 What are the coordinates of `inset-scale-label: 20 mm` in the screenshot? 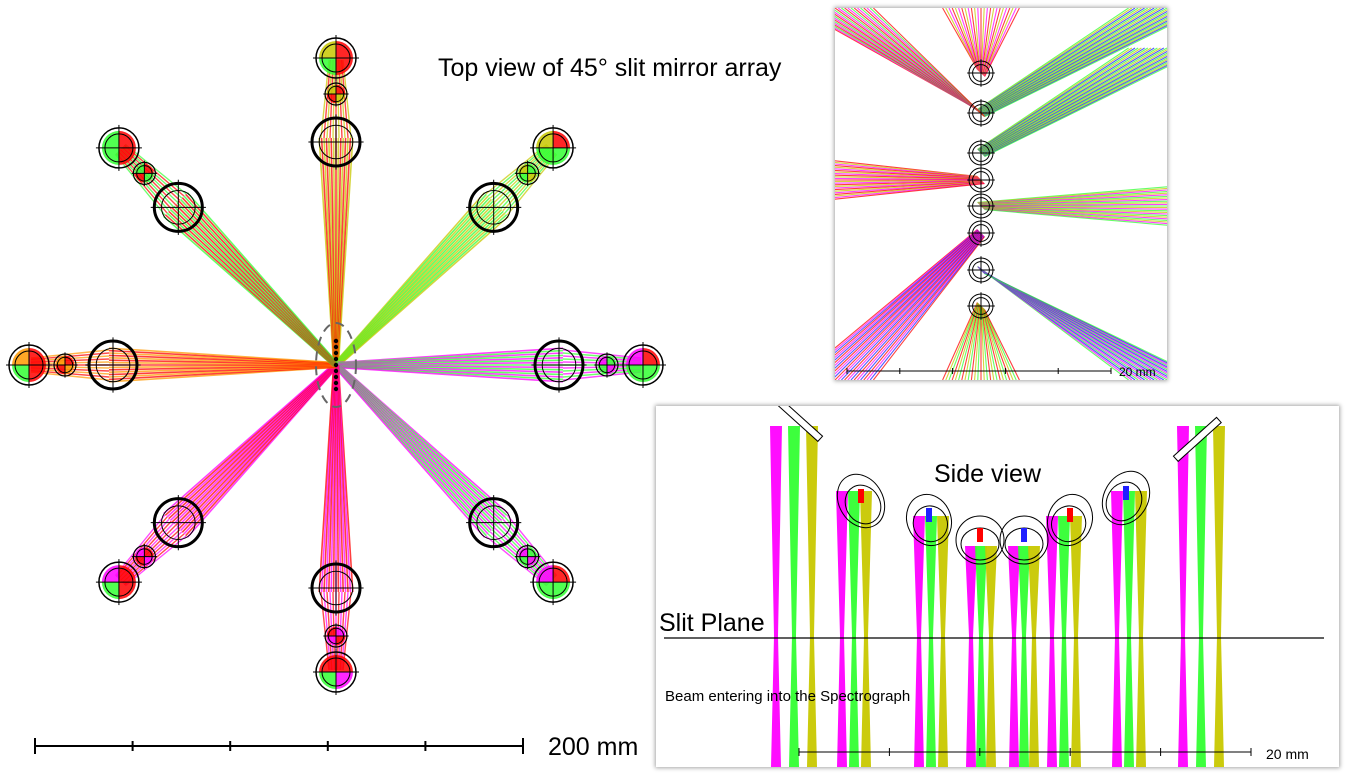 It's located at (1137, 372).